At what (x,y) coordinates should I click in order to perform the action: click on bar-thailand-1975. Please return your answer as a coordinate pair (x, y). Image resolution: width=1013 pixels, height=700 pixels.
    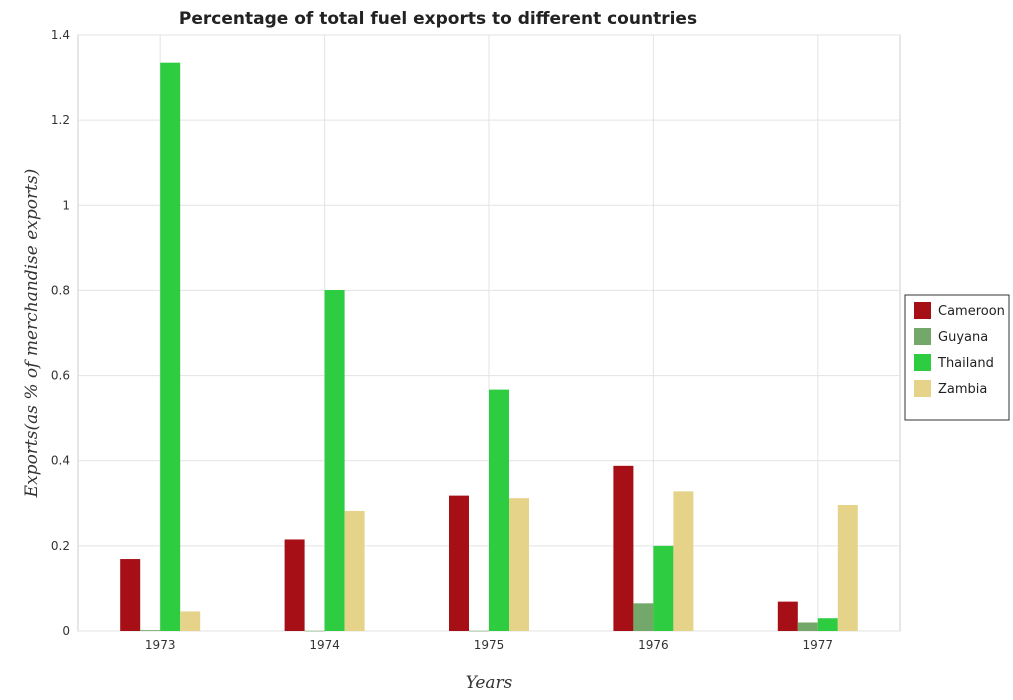
    Looking at the image, I should click on (499, 510).